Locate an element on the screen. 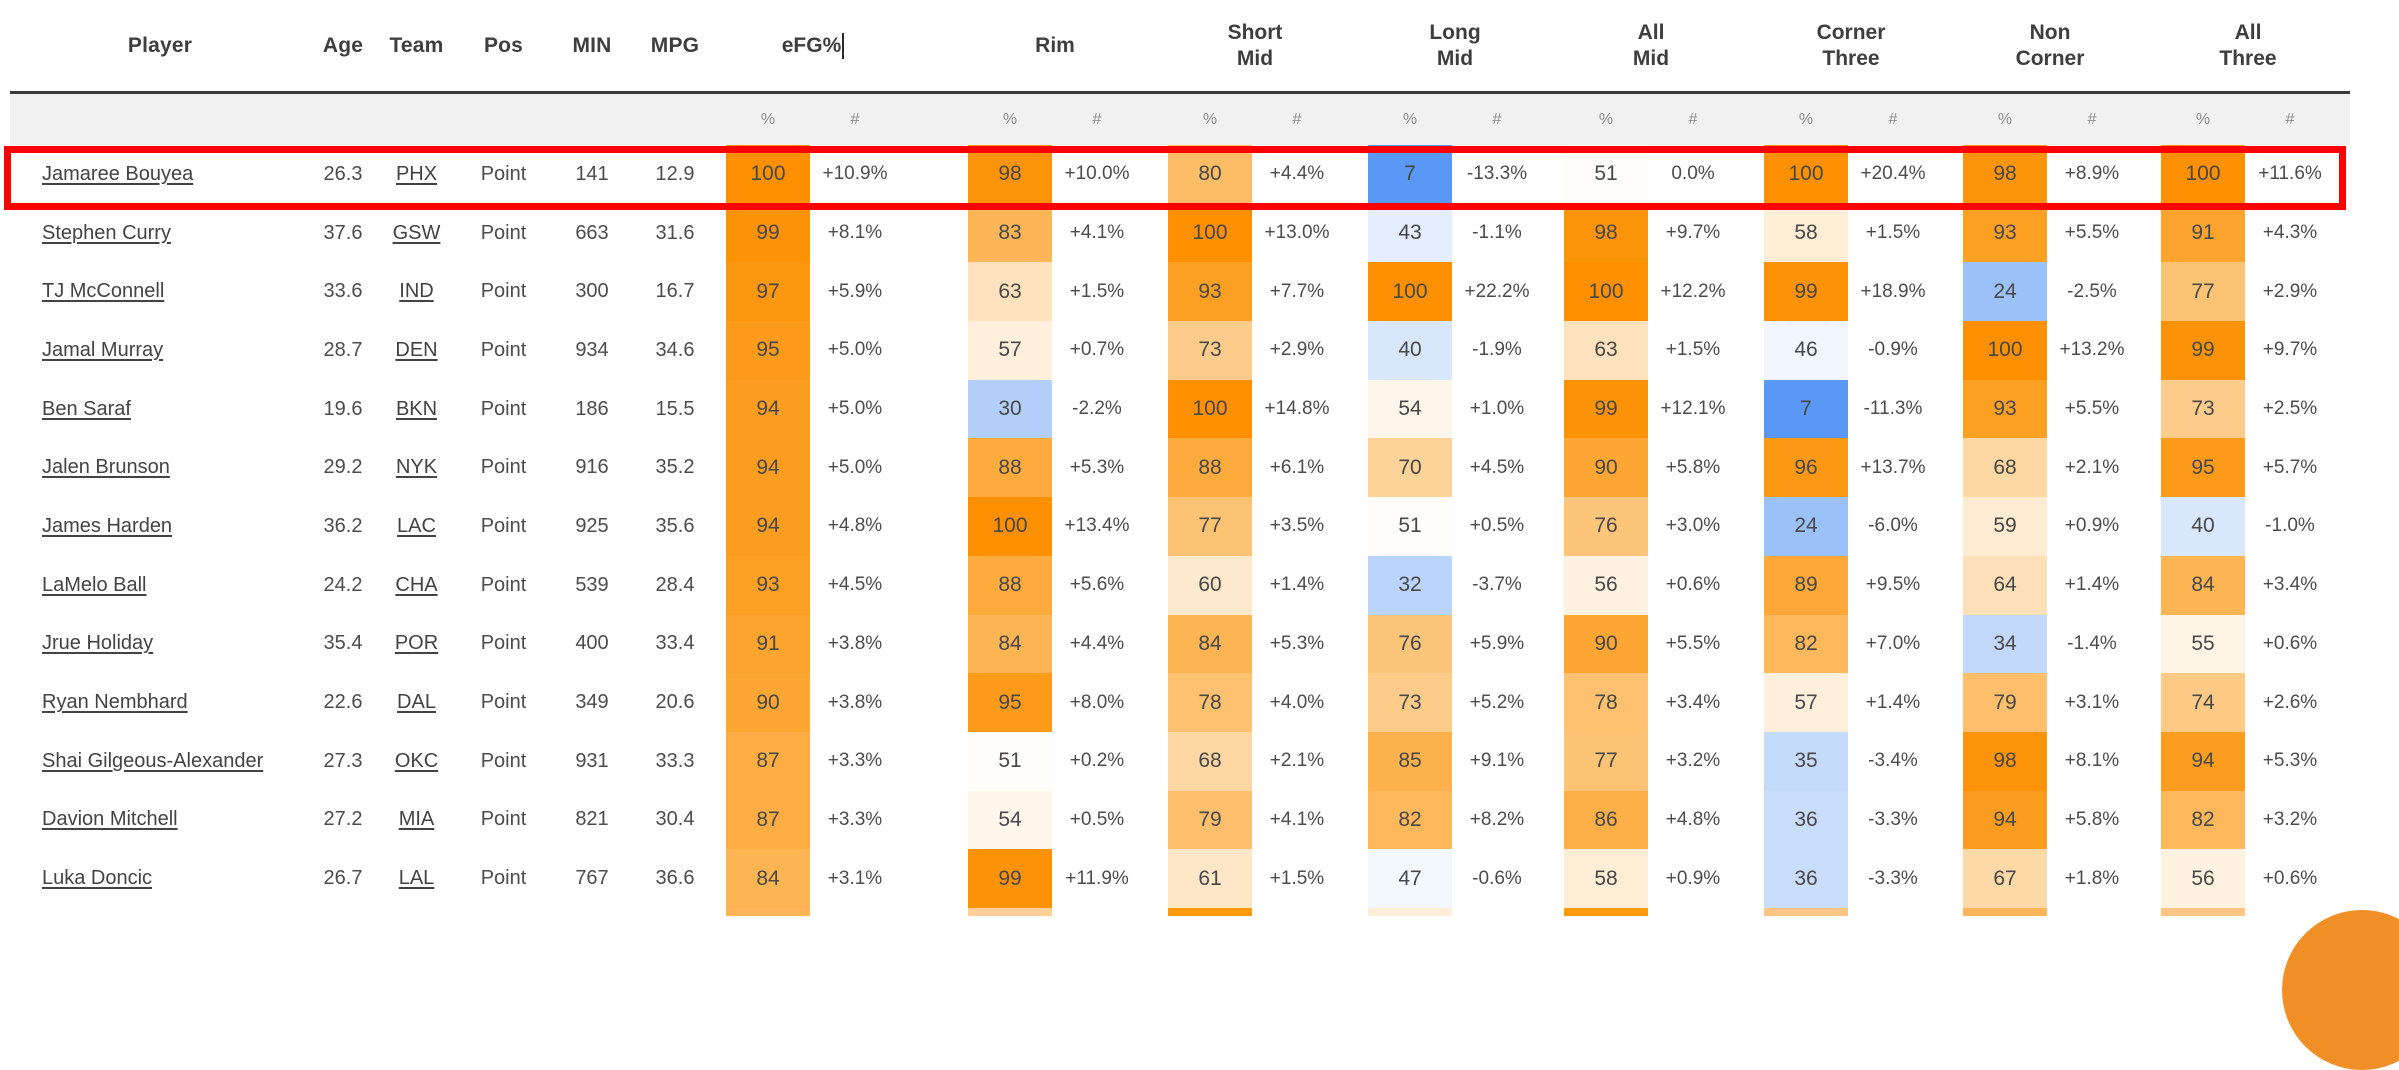 Image resolution: width=2399 pixels, height=1070 pixels. min-value: 400 is located at coordinates (592, 643).